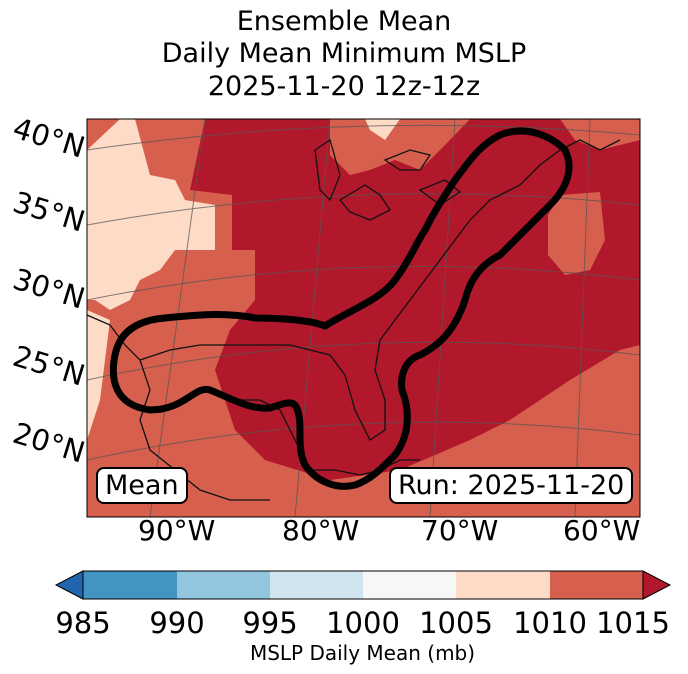  Describe the element at coordinates (321, 530) in the screenshot. I see `lon-label-80: 80°W` at that location.